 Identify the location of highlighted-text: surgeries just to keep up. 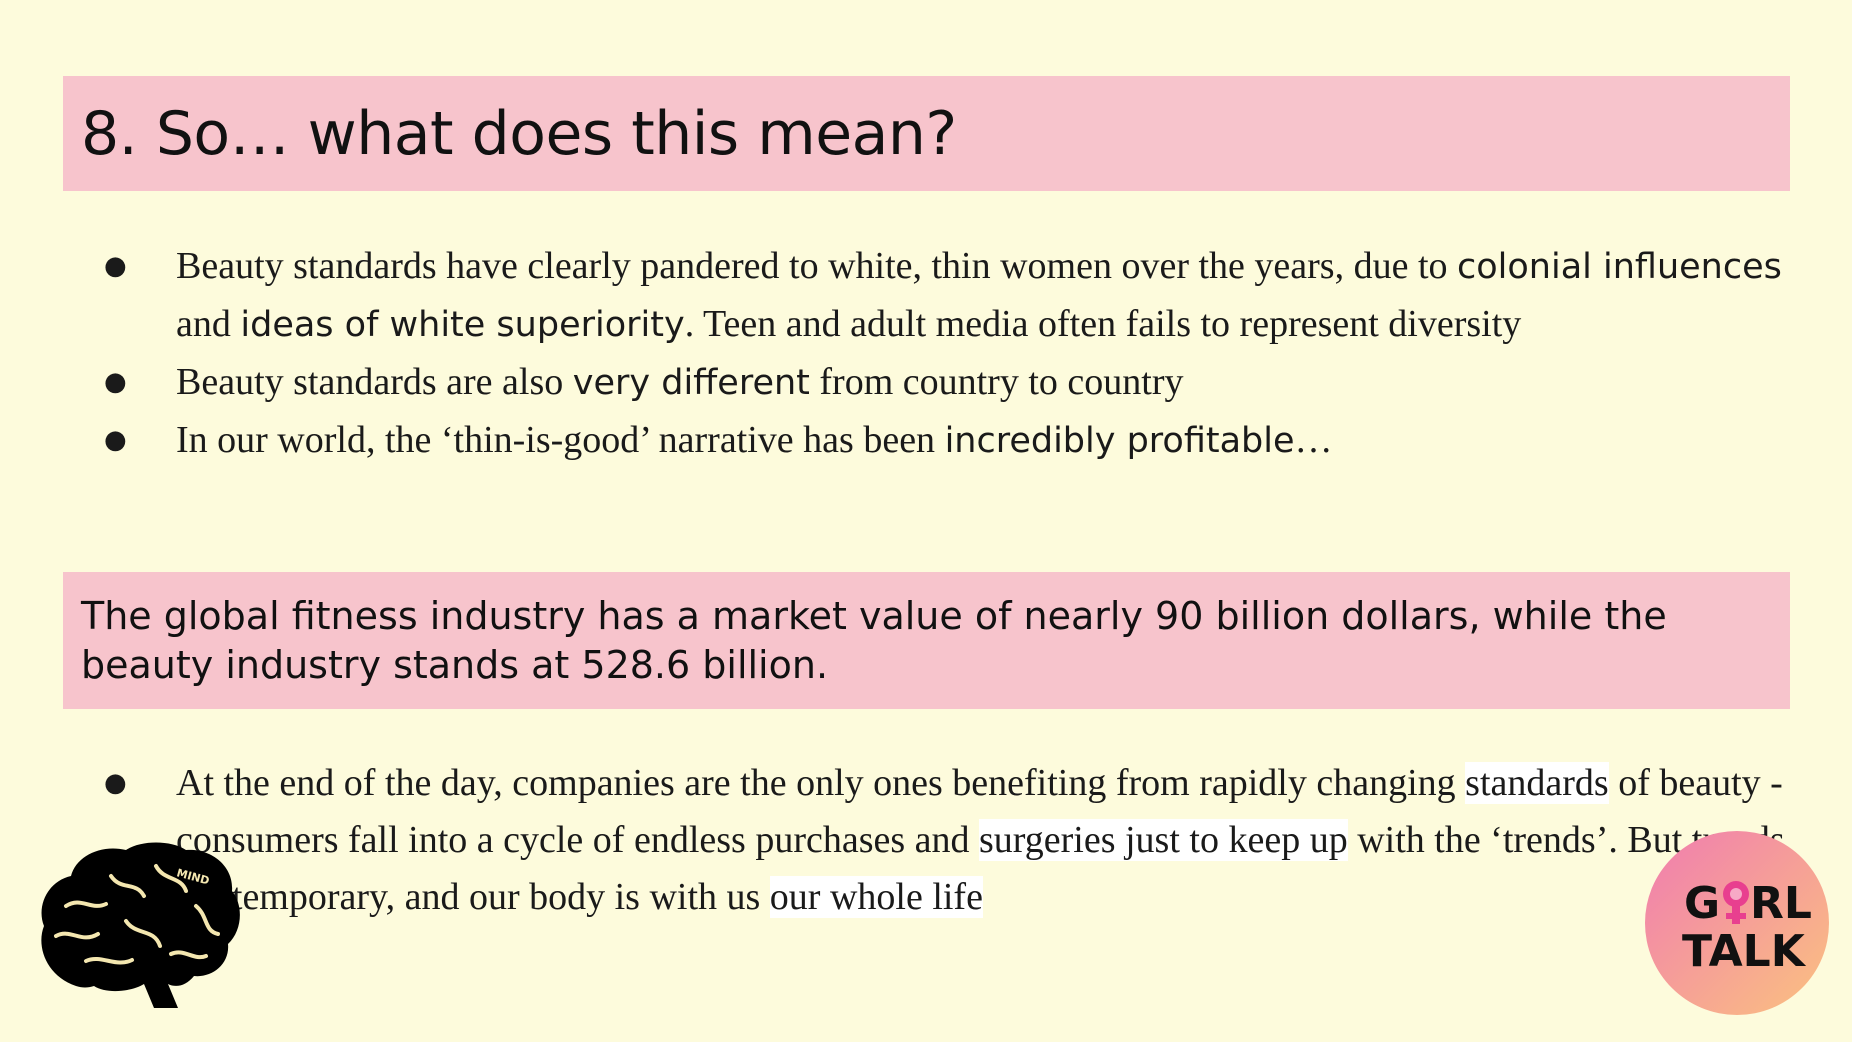
(1163, 840).